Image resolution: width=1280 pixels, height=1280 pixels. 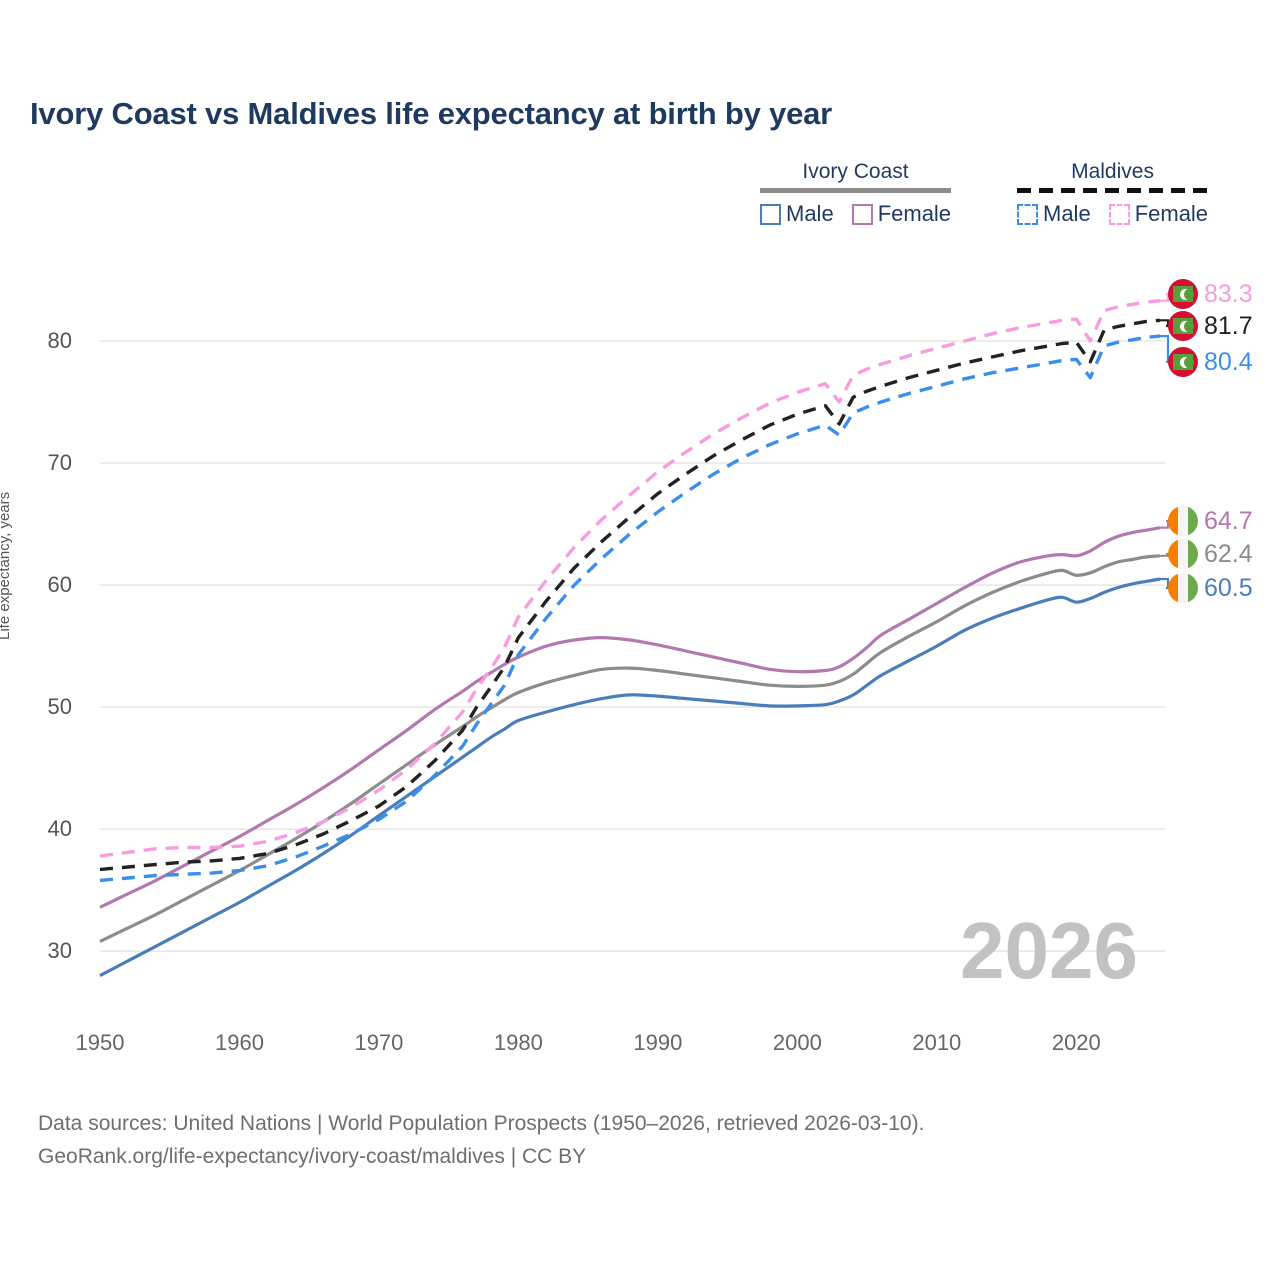 What do you see at coordinates (1228, 553) in the screenshot?
I see `end-label-value: 62.4` at bounding box center [1228, 553].